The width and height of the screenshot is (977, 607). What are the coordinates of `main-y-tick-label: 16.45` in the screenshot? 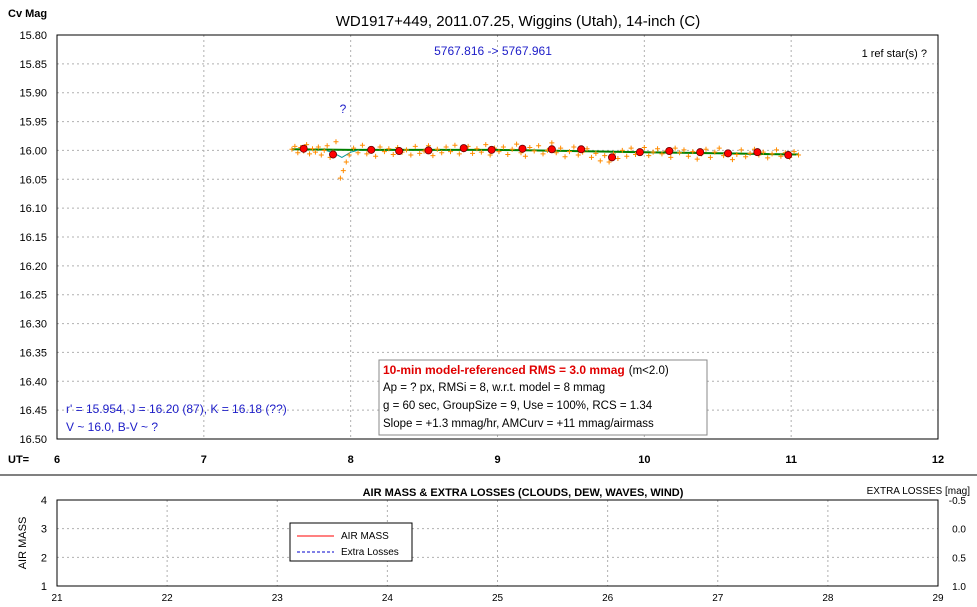 It's located at (33, 411).